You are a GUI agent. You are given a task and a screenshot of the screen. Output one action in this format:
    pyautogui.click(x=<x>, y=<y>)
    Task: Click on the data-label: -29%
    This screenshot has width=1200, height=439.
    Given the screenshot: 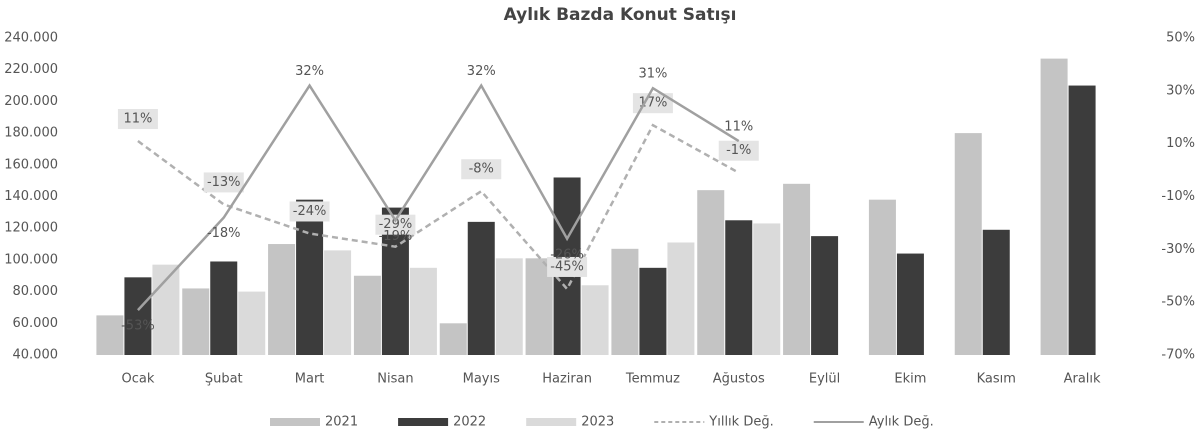 What is the action you would take?
    pyautogui.click(x=396, y=224)
    